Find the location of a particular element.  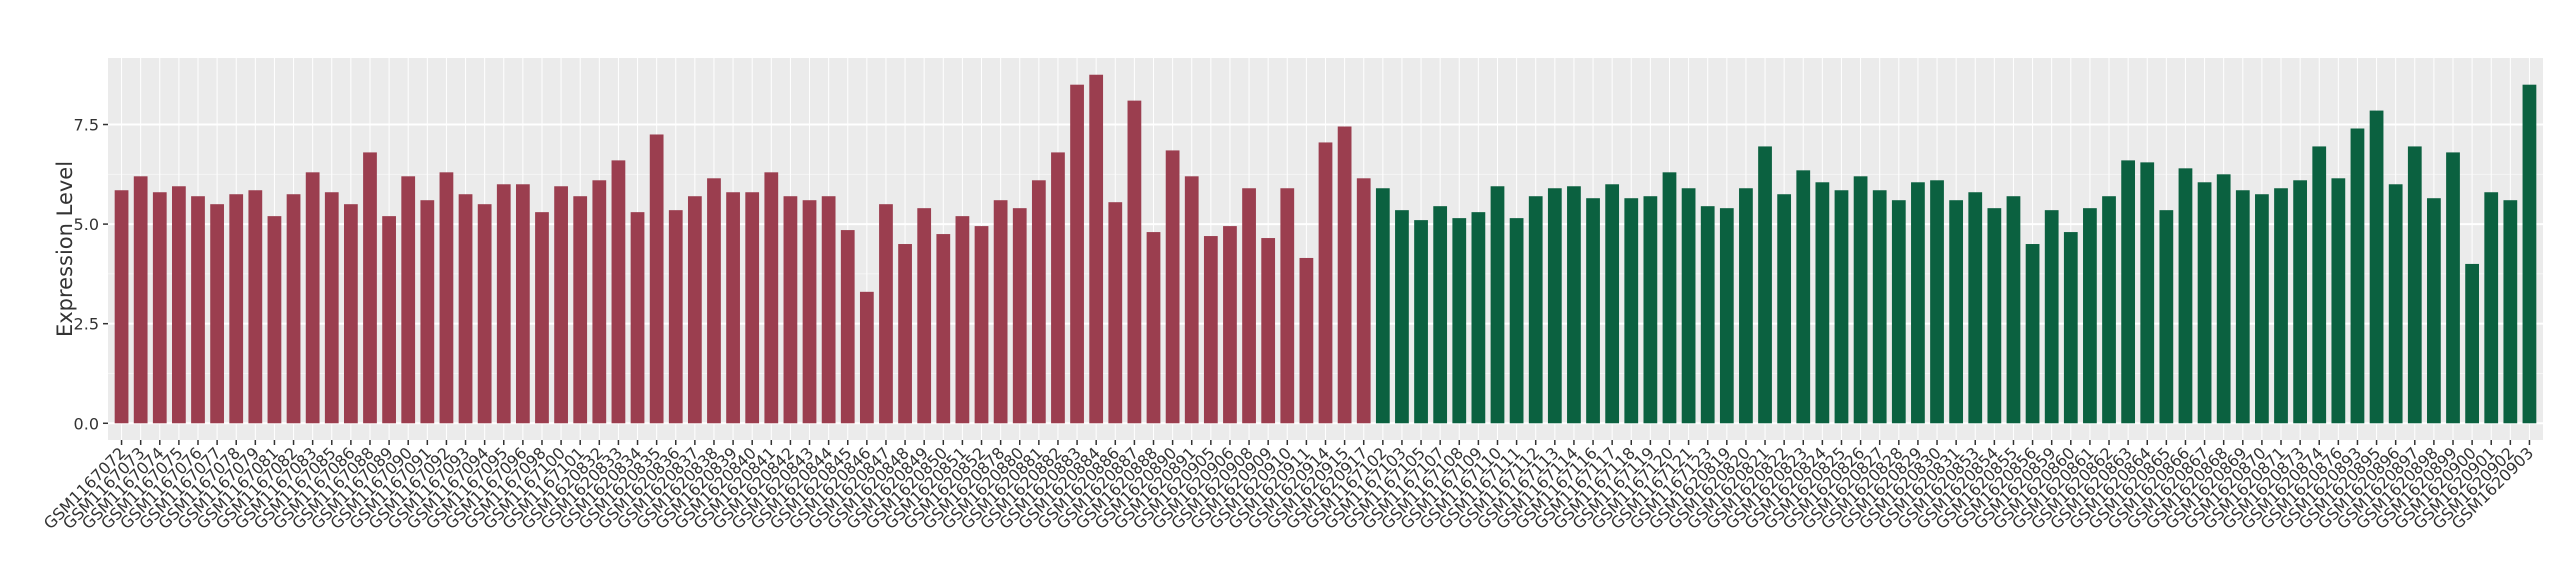

y-tick-label: 2.5 is located at coordinates (86, 324).